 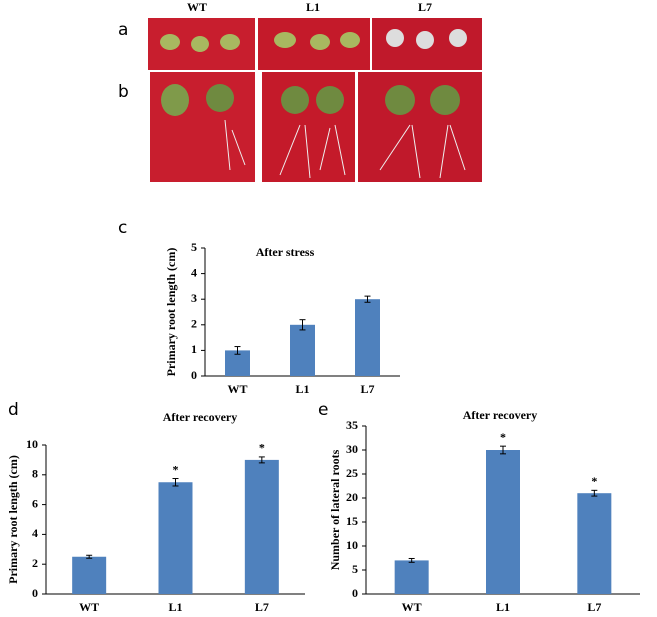 What do you see at coordinates (35, 474) in the screenshot?
I see `y-tick-label: 8` at bounding box center [35, 474].